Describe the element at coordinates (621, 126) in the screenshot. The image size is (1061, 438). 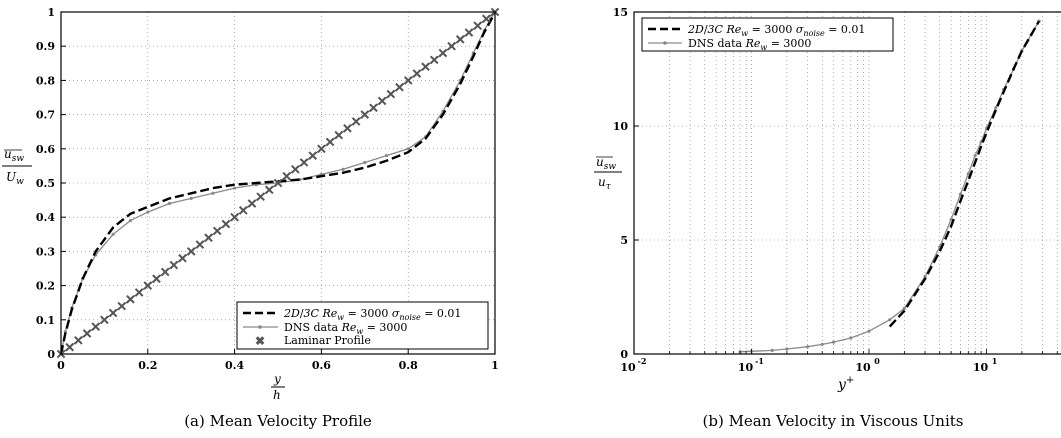
I see `b-ytick-label: 10` at that location.